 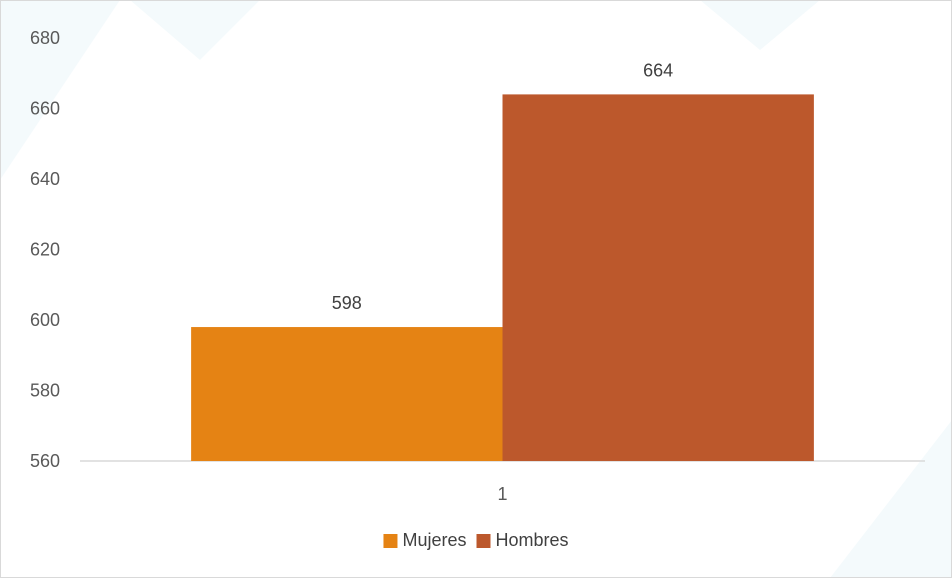 I want to click on legend-swatch-hombres, so click(x=483, y=541).